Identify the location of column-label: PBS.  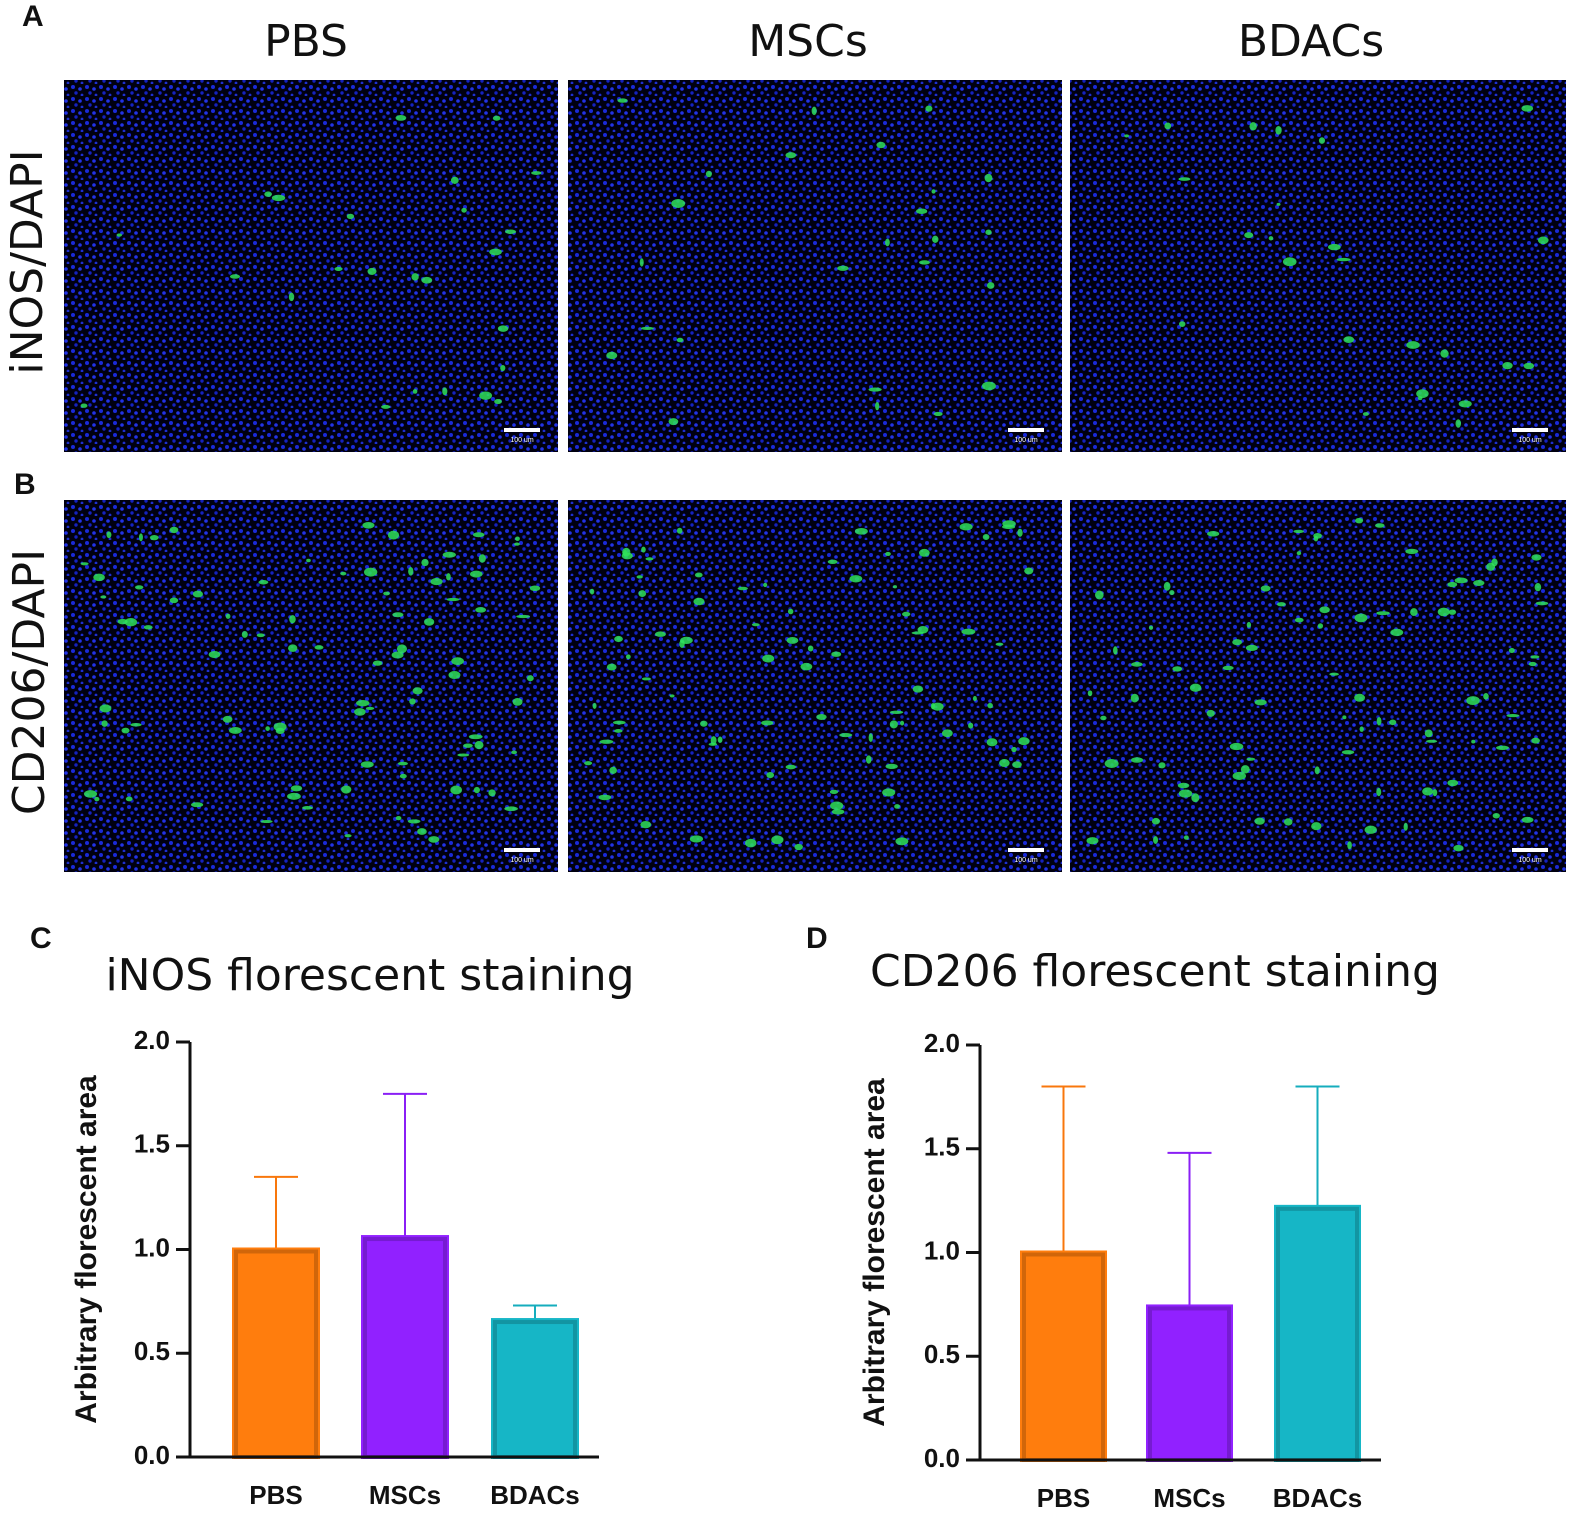
(306, 41).